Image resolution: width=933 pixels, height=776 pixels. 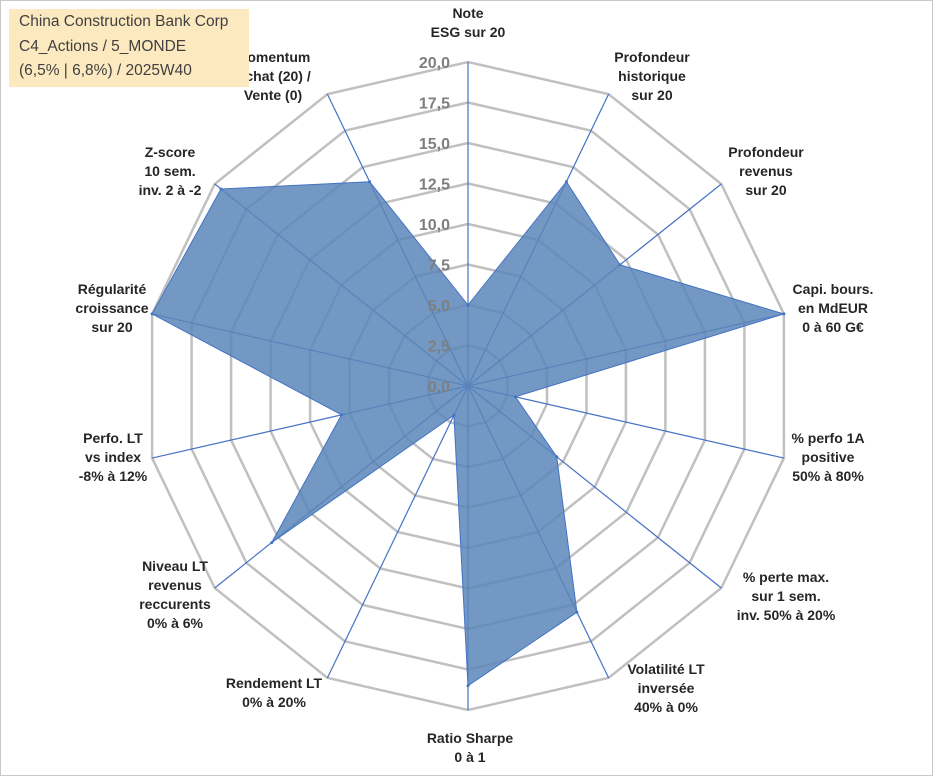 I want to click on axis-label-7: Ratio Sharpe 0 à 1, so click(x=470, y=747).